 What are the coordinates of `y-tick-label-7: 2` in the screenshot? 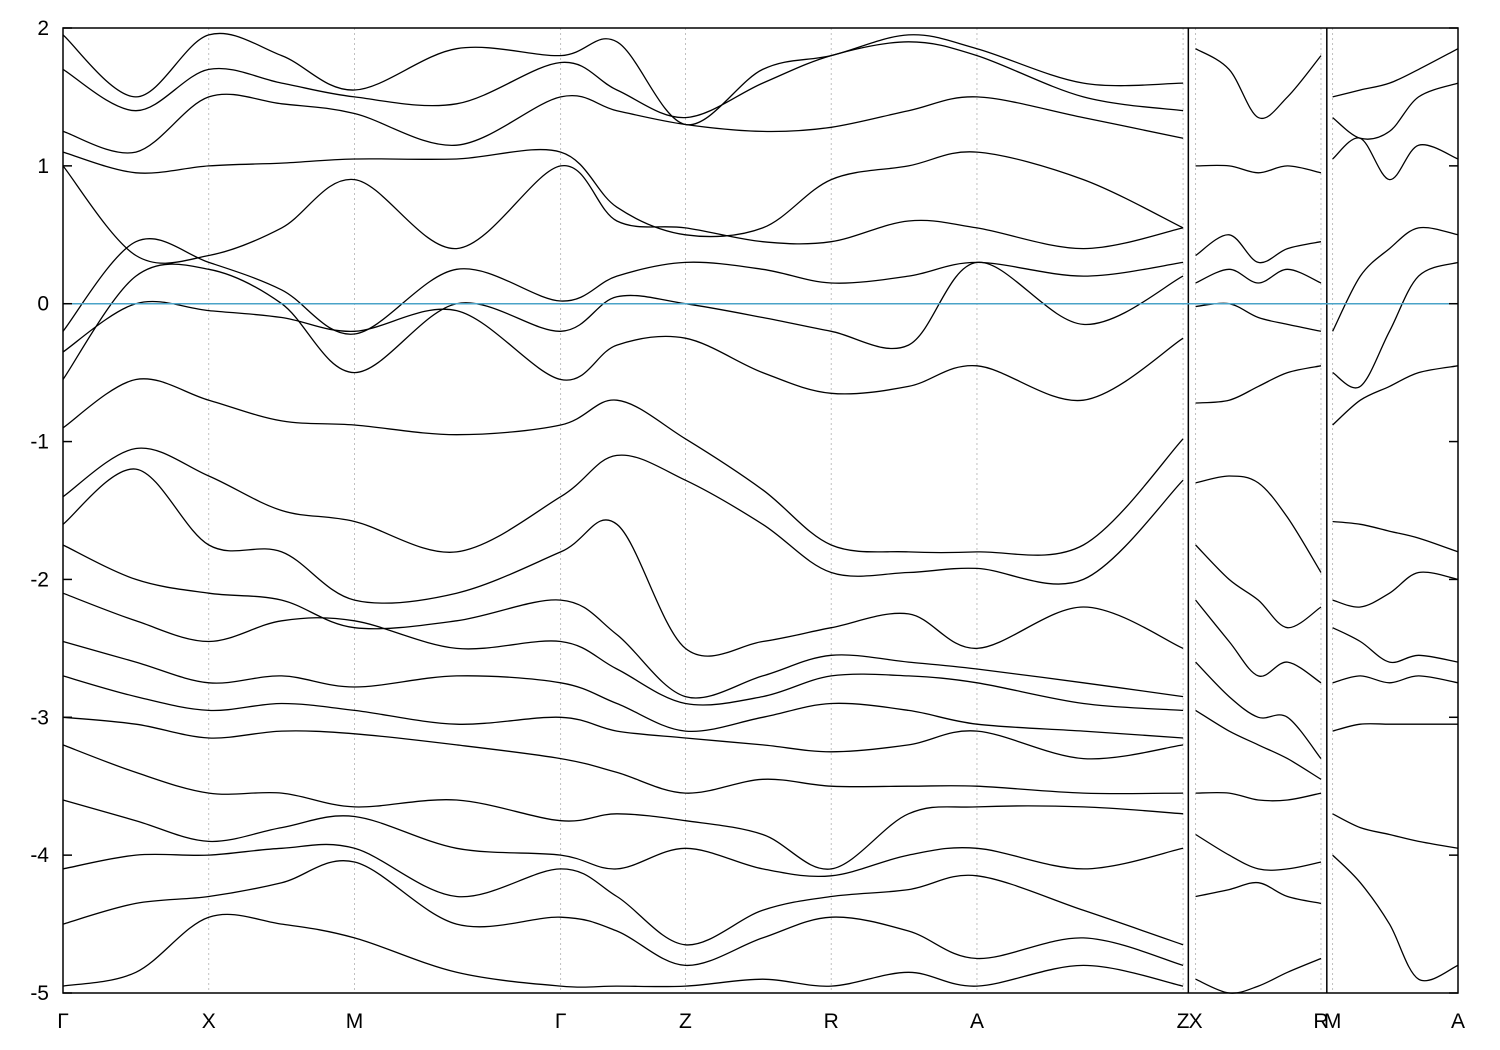 It's located at (43, 28).